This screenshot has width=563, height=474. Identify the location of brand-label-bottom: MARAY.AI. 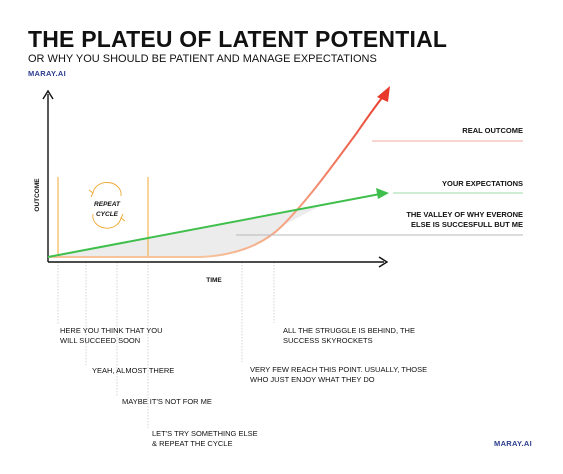
(513, 443).